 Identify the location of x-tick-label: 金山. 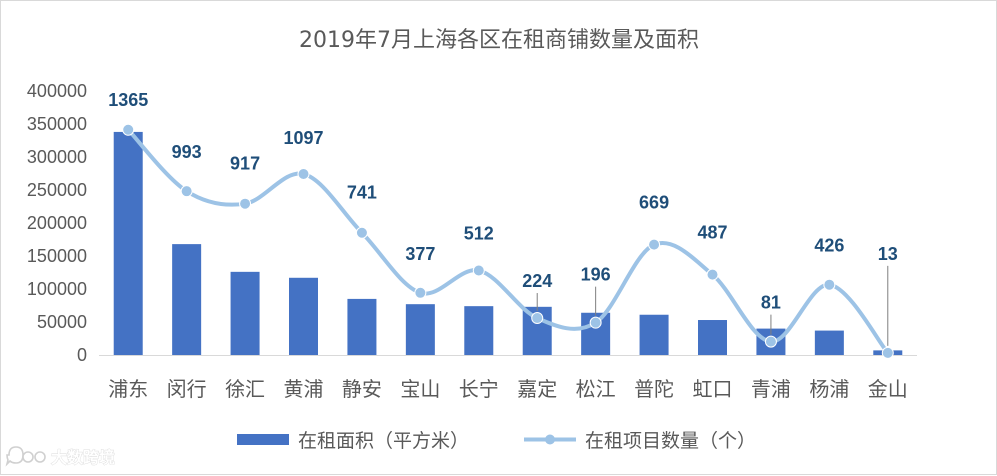
(888, 389).